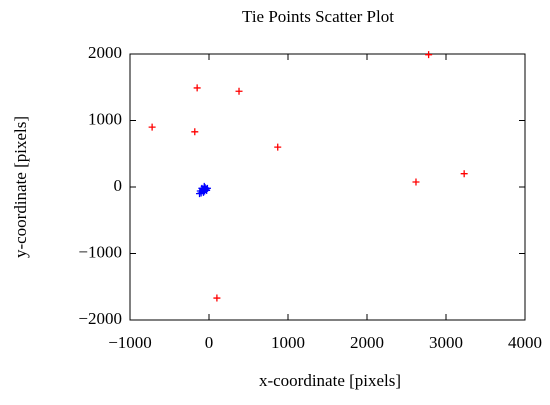  What do you see at coordinates (130, 342) in the screenshot?
I see `x-tick-label: −1000` at bounding box center [130, 342].